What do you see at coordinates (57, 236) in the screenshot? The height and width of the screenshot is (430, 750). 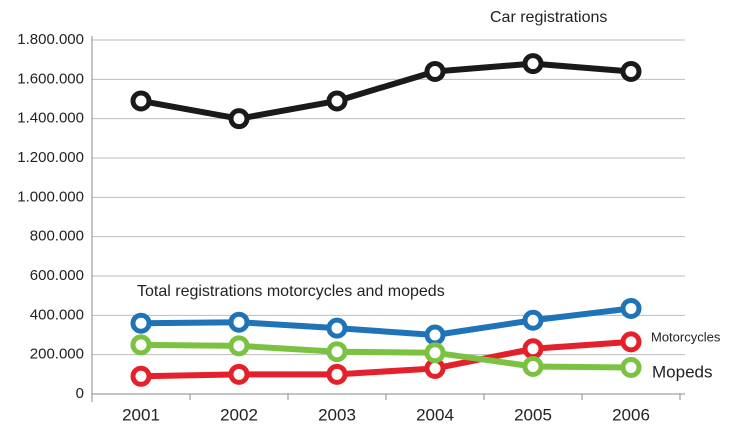 I see `y-tick-label: 800.000` at bounding box center [57, 236].